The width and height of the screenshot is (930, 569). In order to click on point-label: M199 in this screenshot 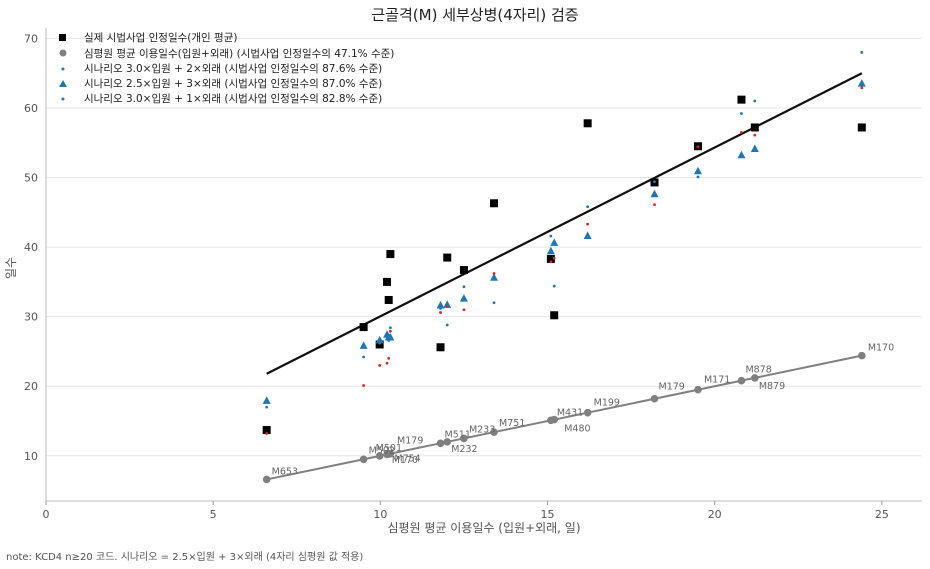, I will do `click(607, 403)`.